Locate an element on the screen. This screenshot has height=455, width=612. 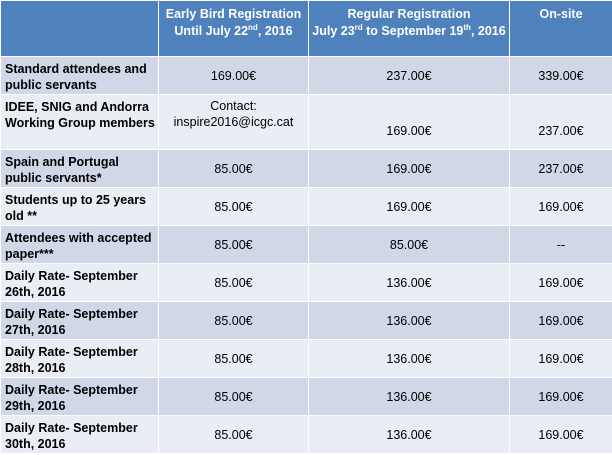
row-label: Daily Rate- September 29th, 2016 is located at coordinates (79, 396).